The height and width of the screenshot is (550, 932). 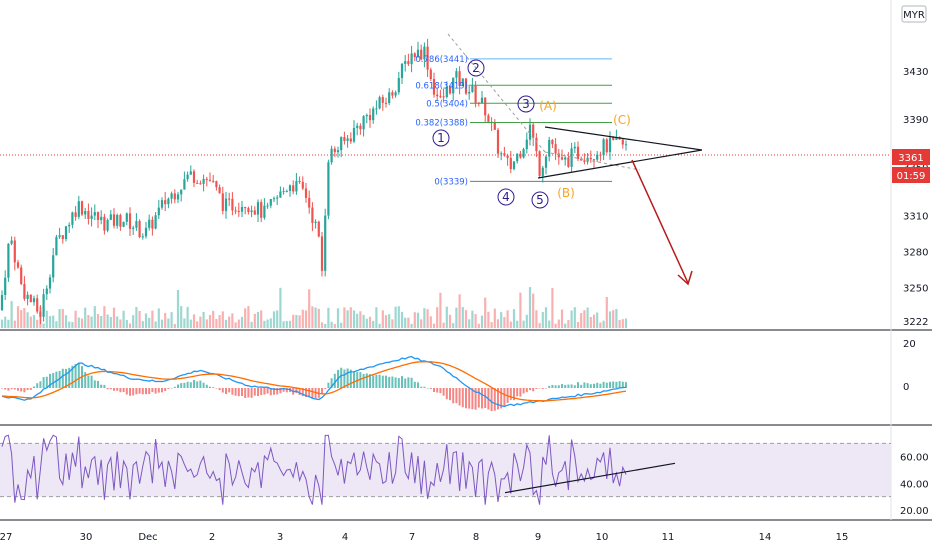 I want to click on x-tick-4: 3, so click(x=280, y=537).